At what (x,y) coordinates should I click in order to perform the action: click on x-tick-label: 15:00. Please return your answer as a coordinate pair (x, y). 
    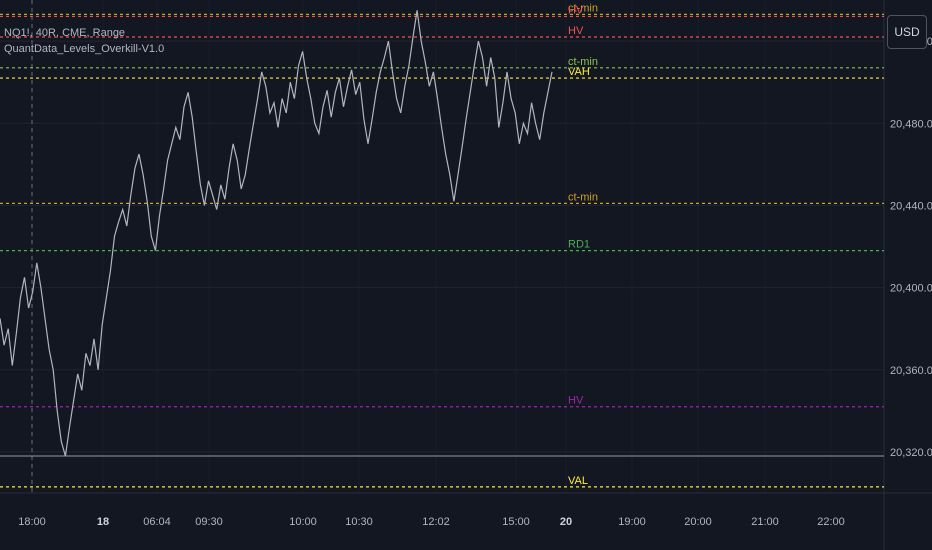
    Looking at the image, I should click on (516, 522).